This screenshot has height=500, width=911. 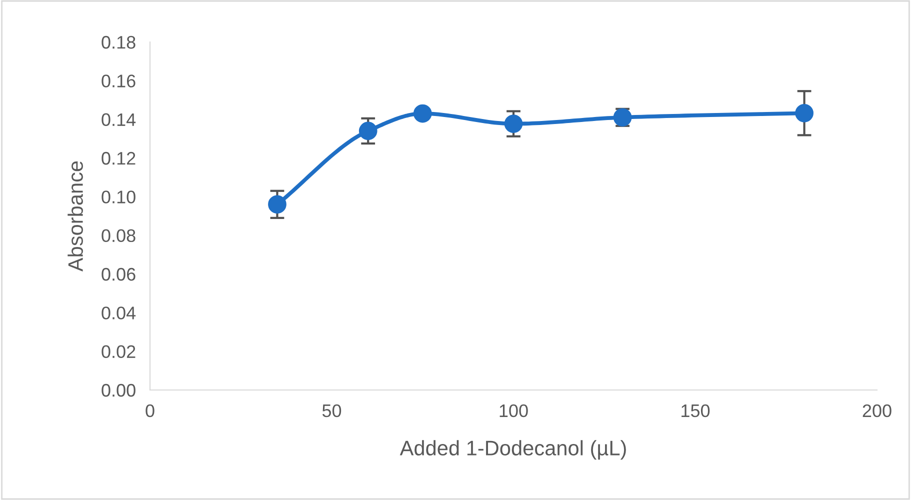 I want to click on y-axis-title: Absorbance, so click(x=75, y=216).